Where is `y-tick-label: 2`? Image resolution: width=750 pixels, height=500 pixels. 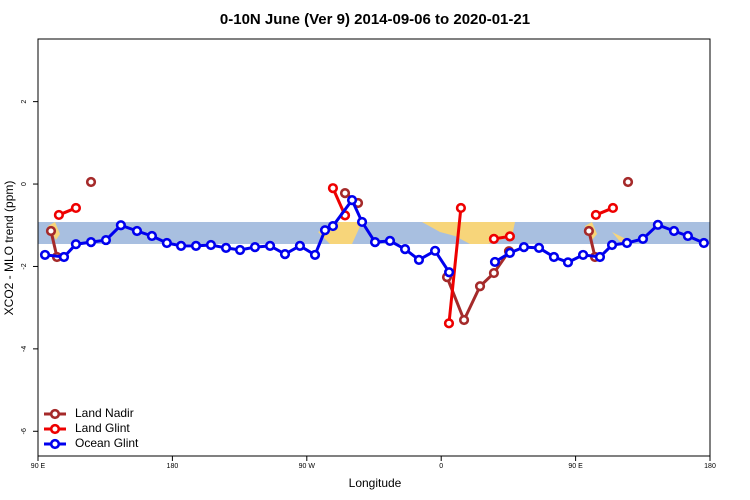
y-tick-label: 2 is located at coordinates (24, 102).